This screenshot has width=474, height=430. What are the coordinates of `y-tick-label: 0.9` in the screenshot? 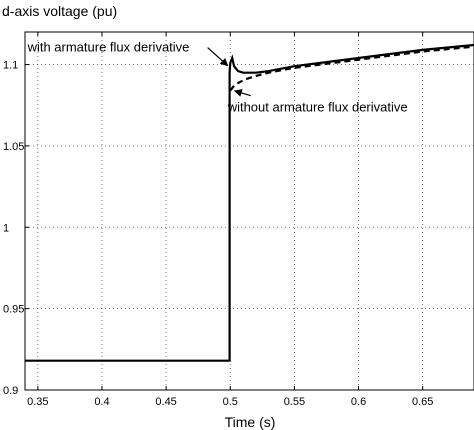 It's located at (10, 391).